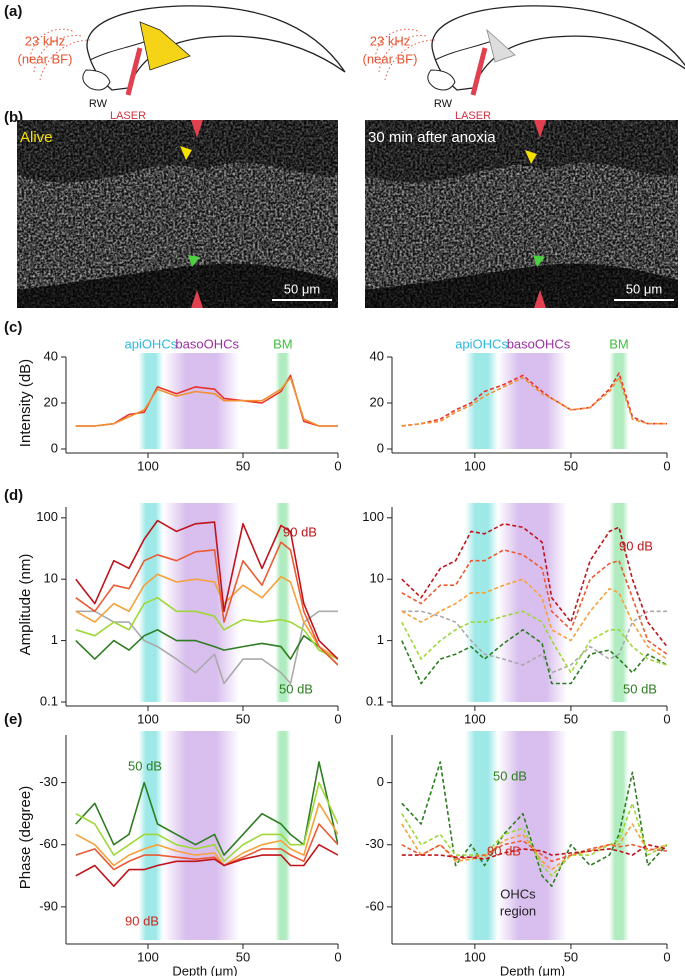 Image resolution: width=685 pixels, height=976 pixels. What do you see at coordinates (432, 137) in the screenshot?
I see `image-label: 30 min after anoxia` at bounding box center [432, 137].